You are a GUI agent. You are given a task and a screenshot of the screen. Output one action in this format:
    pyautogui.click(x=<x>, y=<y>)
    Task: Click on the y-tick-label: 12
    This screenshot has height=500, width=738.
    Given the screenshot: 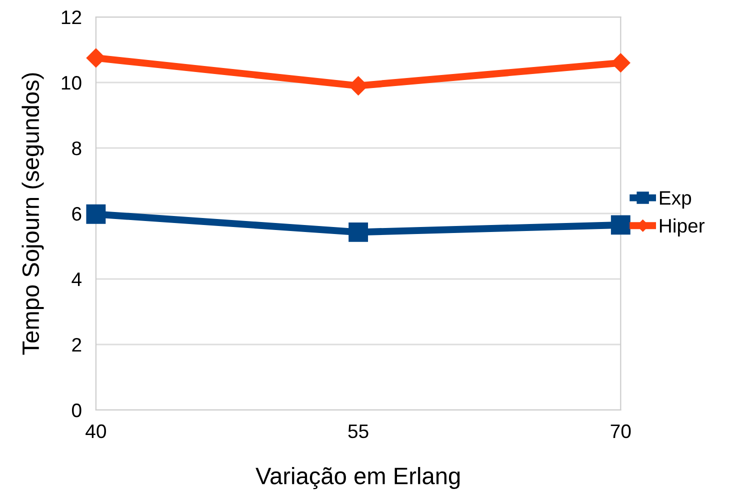 What is the action you would take?
    pyautogui.click(x=72, y=17)
    